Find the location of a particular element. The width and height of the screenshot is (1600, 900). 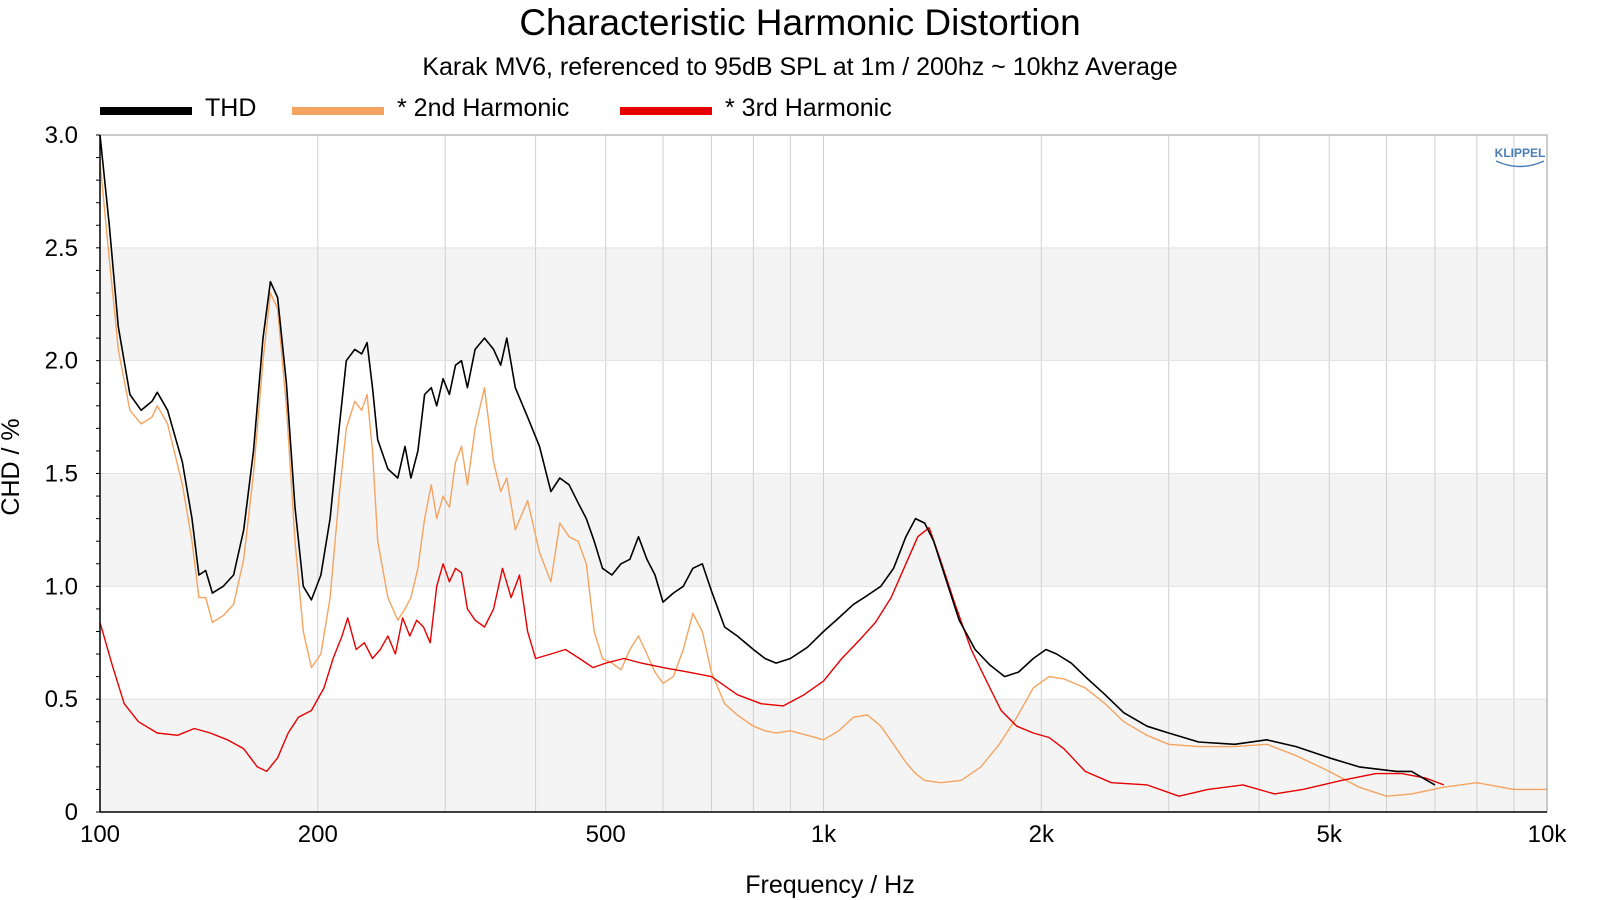

y-axis-label: CHD / % is located at coordinates (12, 466).